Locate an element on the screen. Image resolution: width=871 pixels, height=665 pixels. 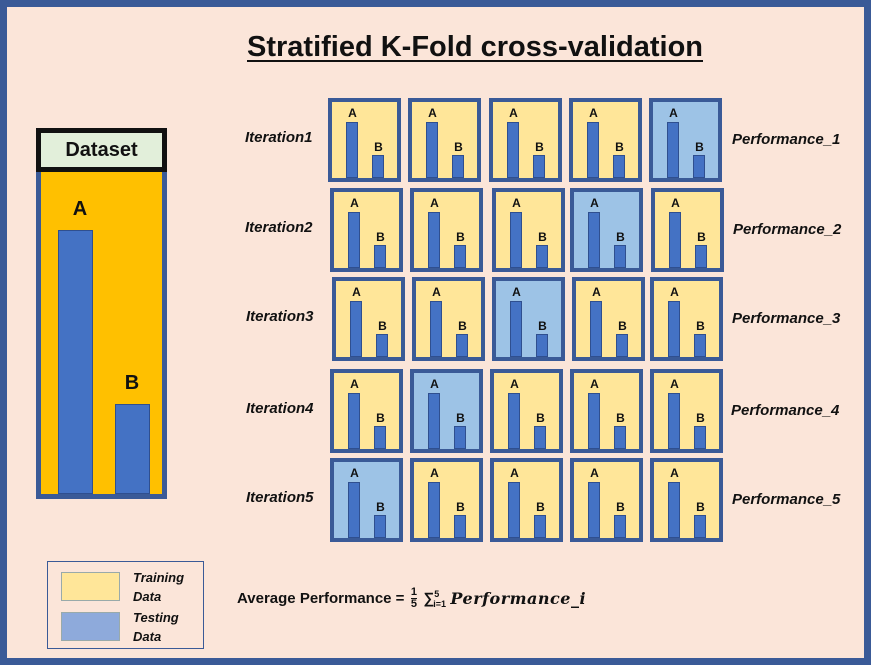
dataset-header: Dataset is located at coordinates (101, 150).